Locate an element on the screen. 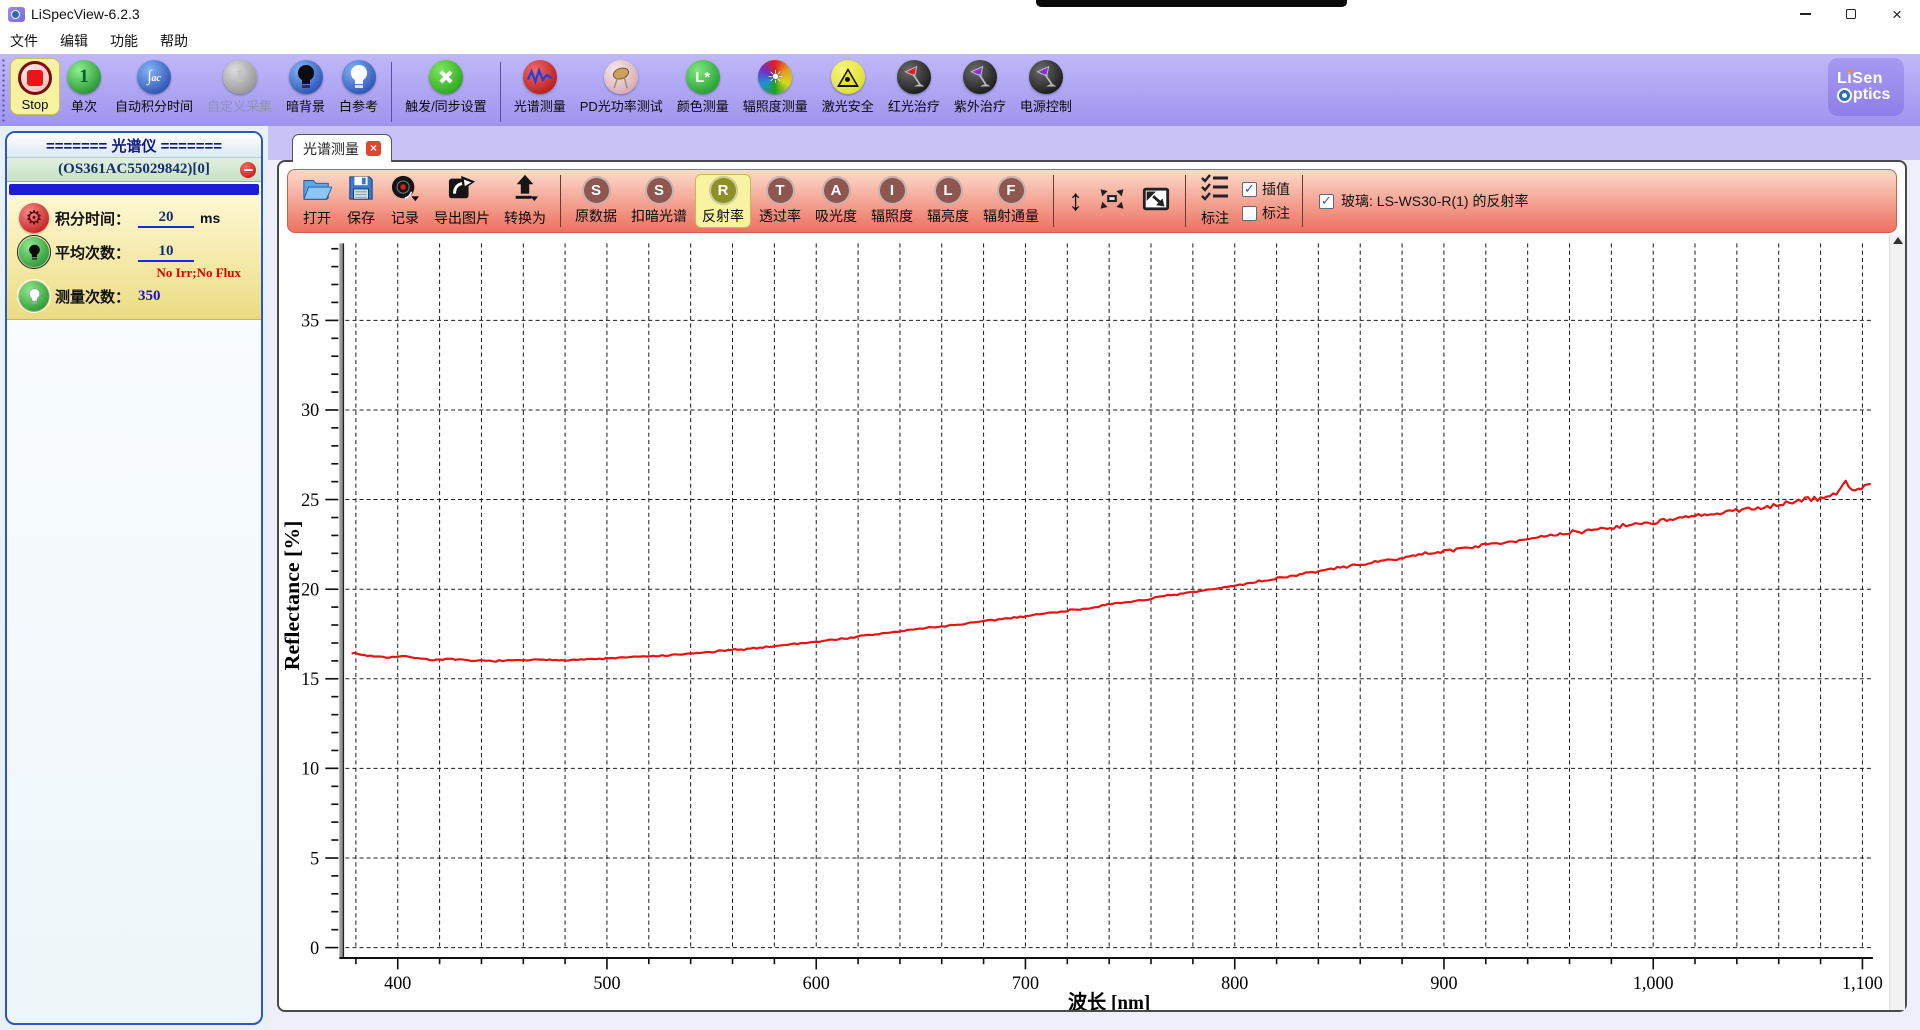 This screenshot has width=1920, height=1030. dark-bulb-toggle-icon is located at coordinates (34, 252).